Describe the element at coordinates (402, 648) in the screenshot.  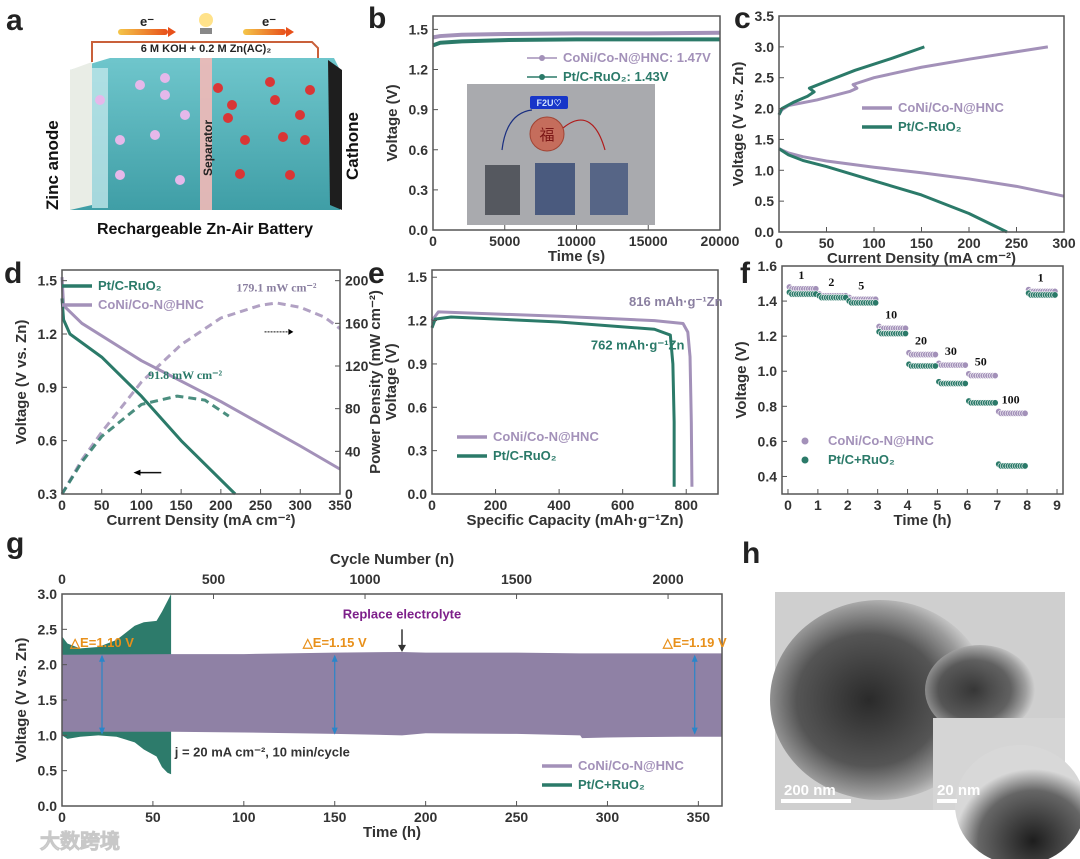
I see `replace-electrolyte-arrowhead` at that location.